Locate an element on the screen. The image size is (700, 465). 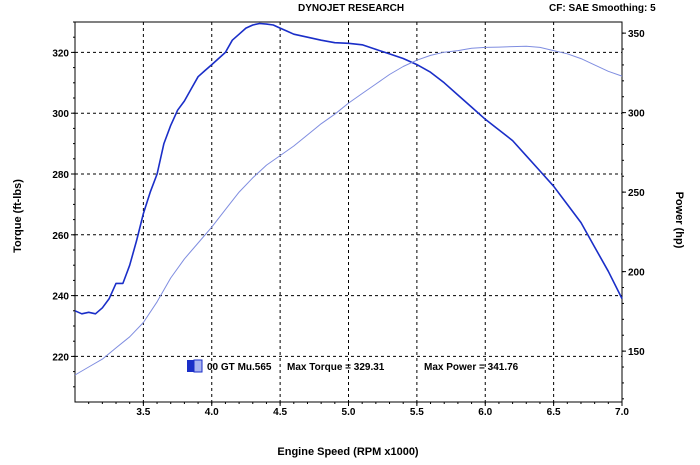
right-tick-label: 350 is located at coordinates (636, 34).